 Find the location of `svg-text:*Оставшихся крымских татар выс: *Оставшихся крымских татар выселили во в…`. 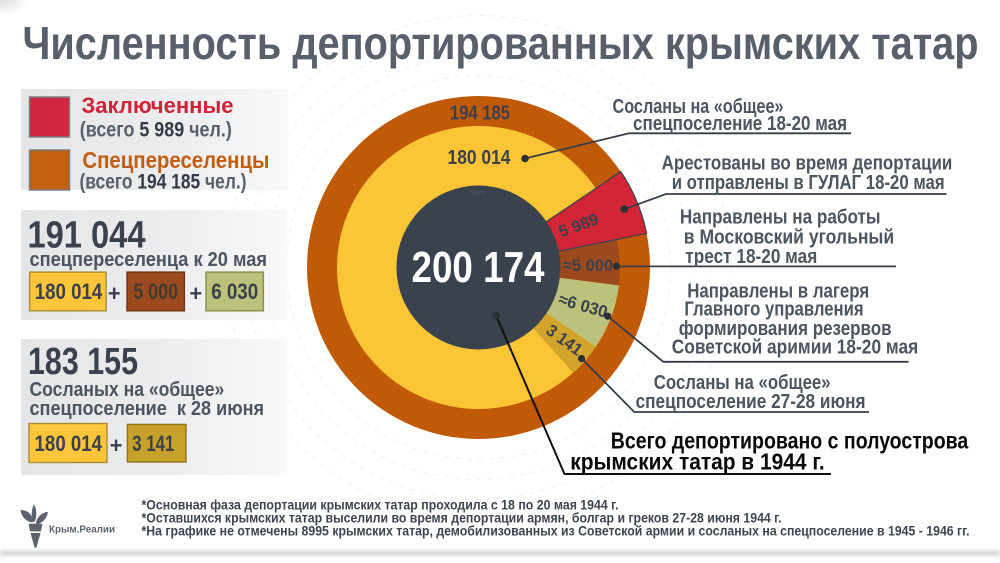

svg-text:*Оставшихся крымских татар выс: *Оставшихся крымских татар выселили во в… is located at coordinates (462, 518).